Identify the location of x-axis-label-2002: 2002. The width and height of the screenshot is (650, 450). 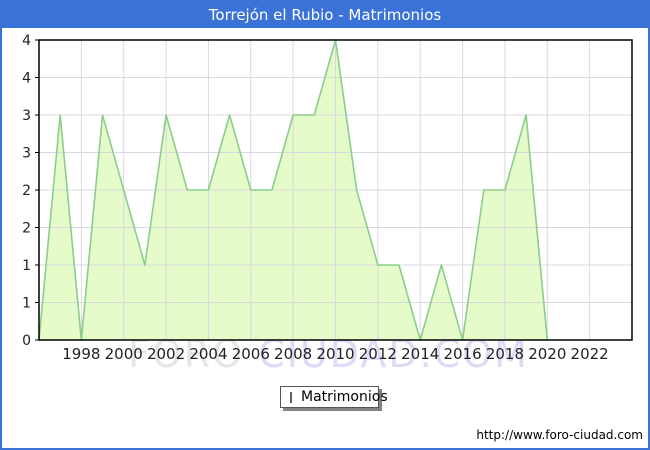
(166, 354).